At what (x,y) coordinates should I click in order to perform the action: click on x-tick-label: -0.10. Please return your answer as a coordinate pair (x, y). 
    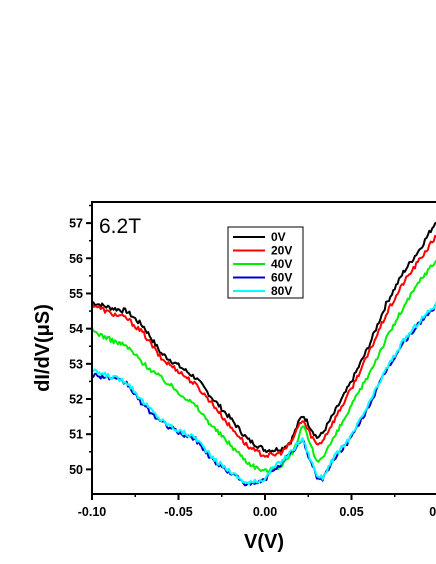
    Looking at the image, I should click on (92, 512).